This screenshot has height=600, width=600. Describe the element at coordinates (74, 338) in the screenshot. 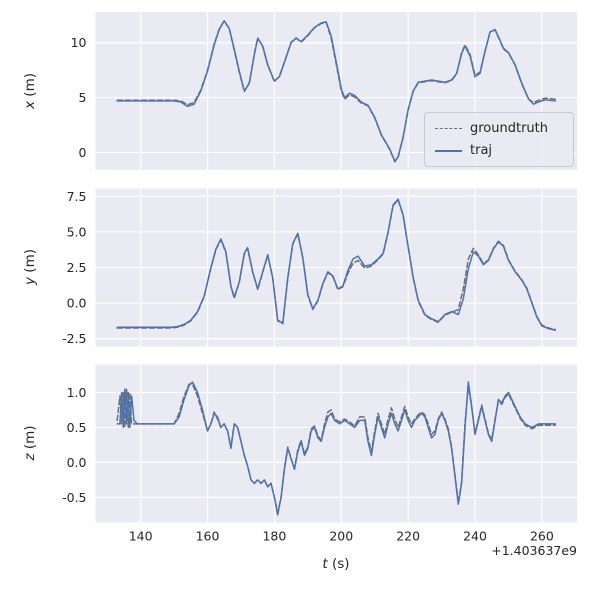

I see `svg-text: -2.5` at that location.